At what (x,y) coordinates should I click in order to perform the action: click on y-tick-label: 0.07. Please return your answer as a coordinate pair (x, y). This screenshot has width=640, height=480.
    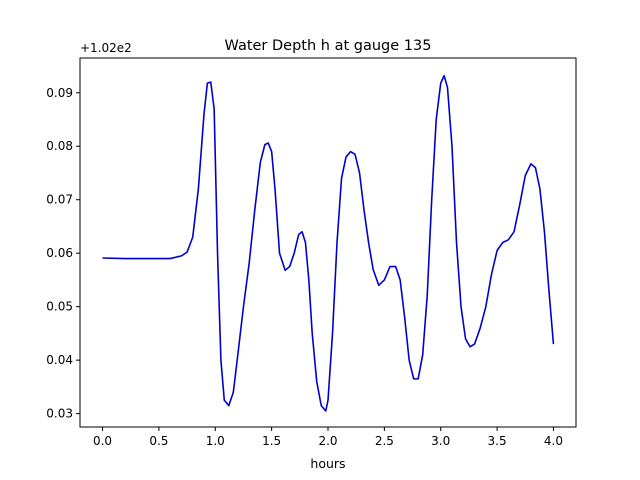
    Looking at the image, I should click on (59, 200).